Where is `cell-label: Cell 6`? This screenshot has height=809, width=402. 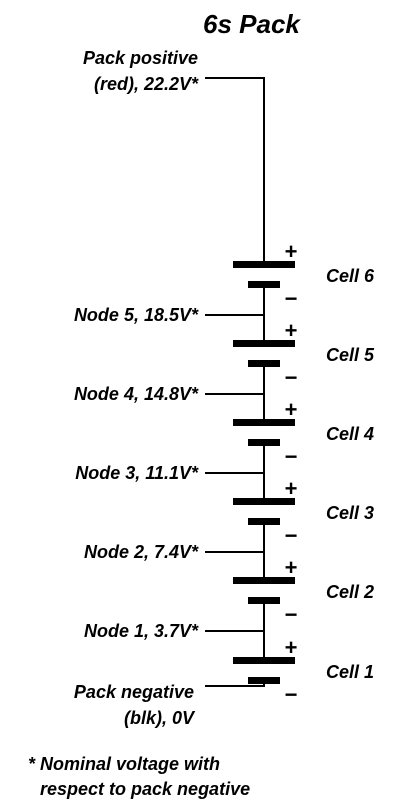
cell-label: Cell 6 is located at coordinates (350, 276).